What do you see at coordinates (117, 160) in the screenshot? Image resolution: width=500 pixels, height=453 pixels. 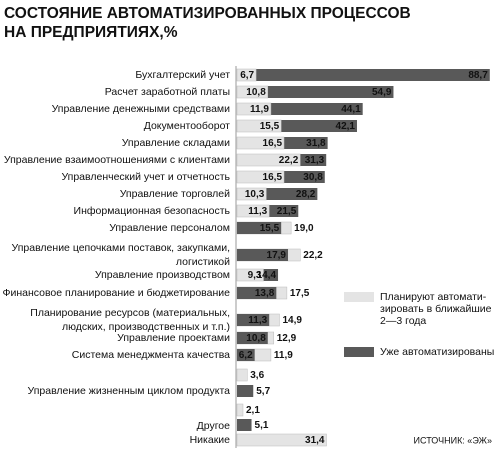 I see `category-label: Управление взаимоотношениями с клиентами` at bounding box center [117, 160].